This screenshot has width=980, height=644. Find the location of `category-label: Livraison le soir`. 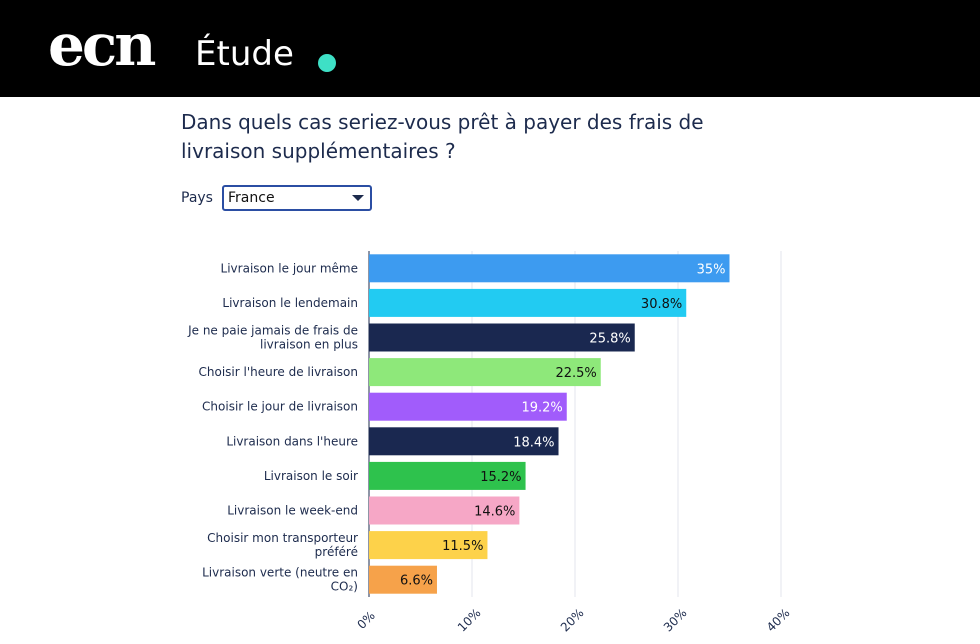

category-label: Livraison le soir is located at coordinates (311, 476).